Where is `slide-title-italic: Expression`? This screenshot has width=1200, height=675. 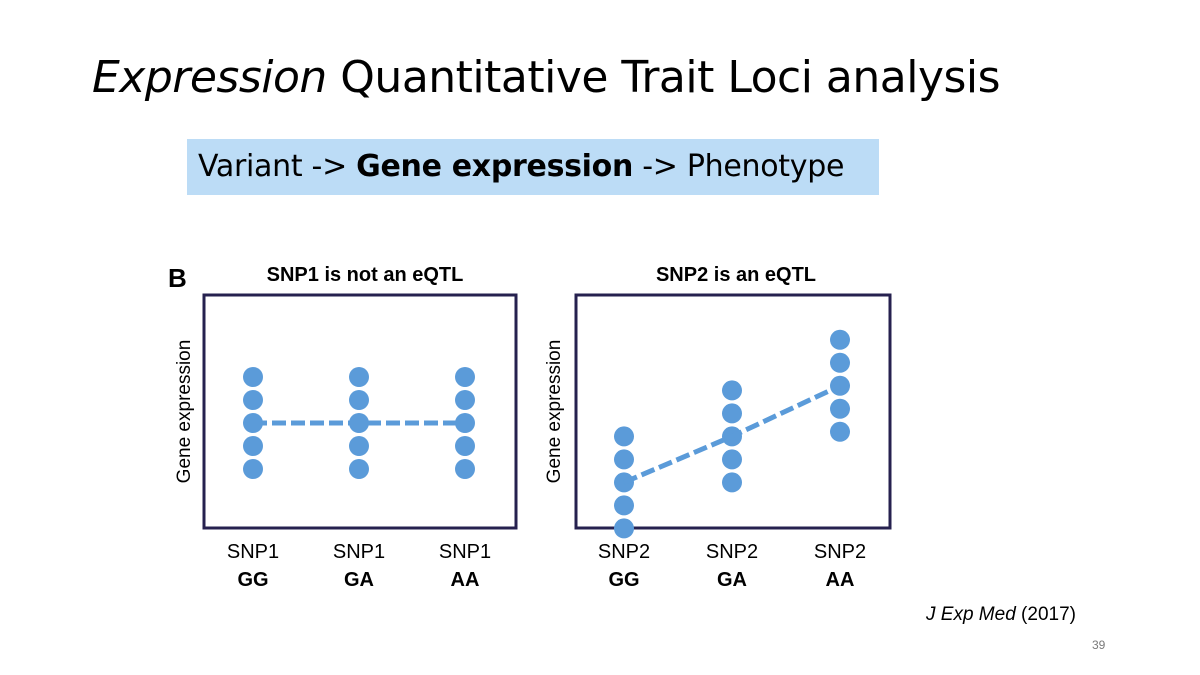 slide-title-italic: Expression is located at coordinates (209, 77).